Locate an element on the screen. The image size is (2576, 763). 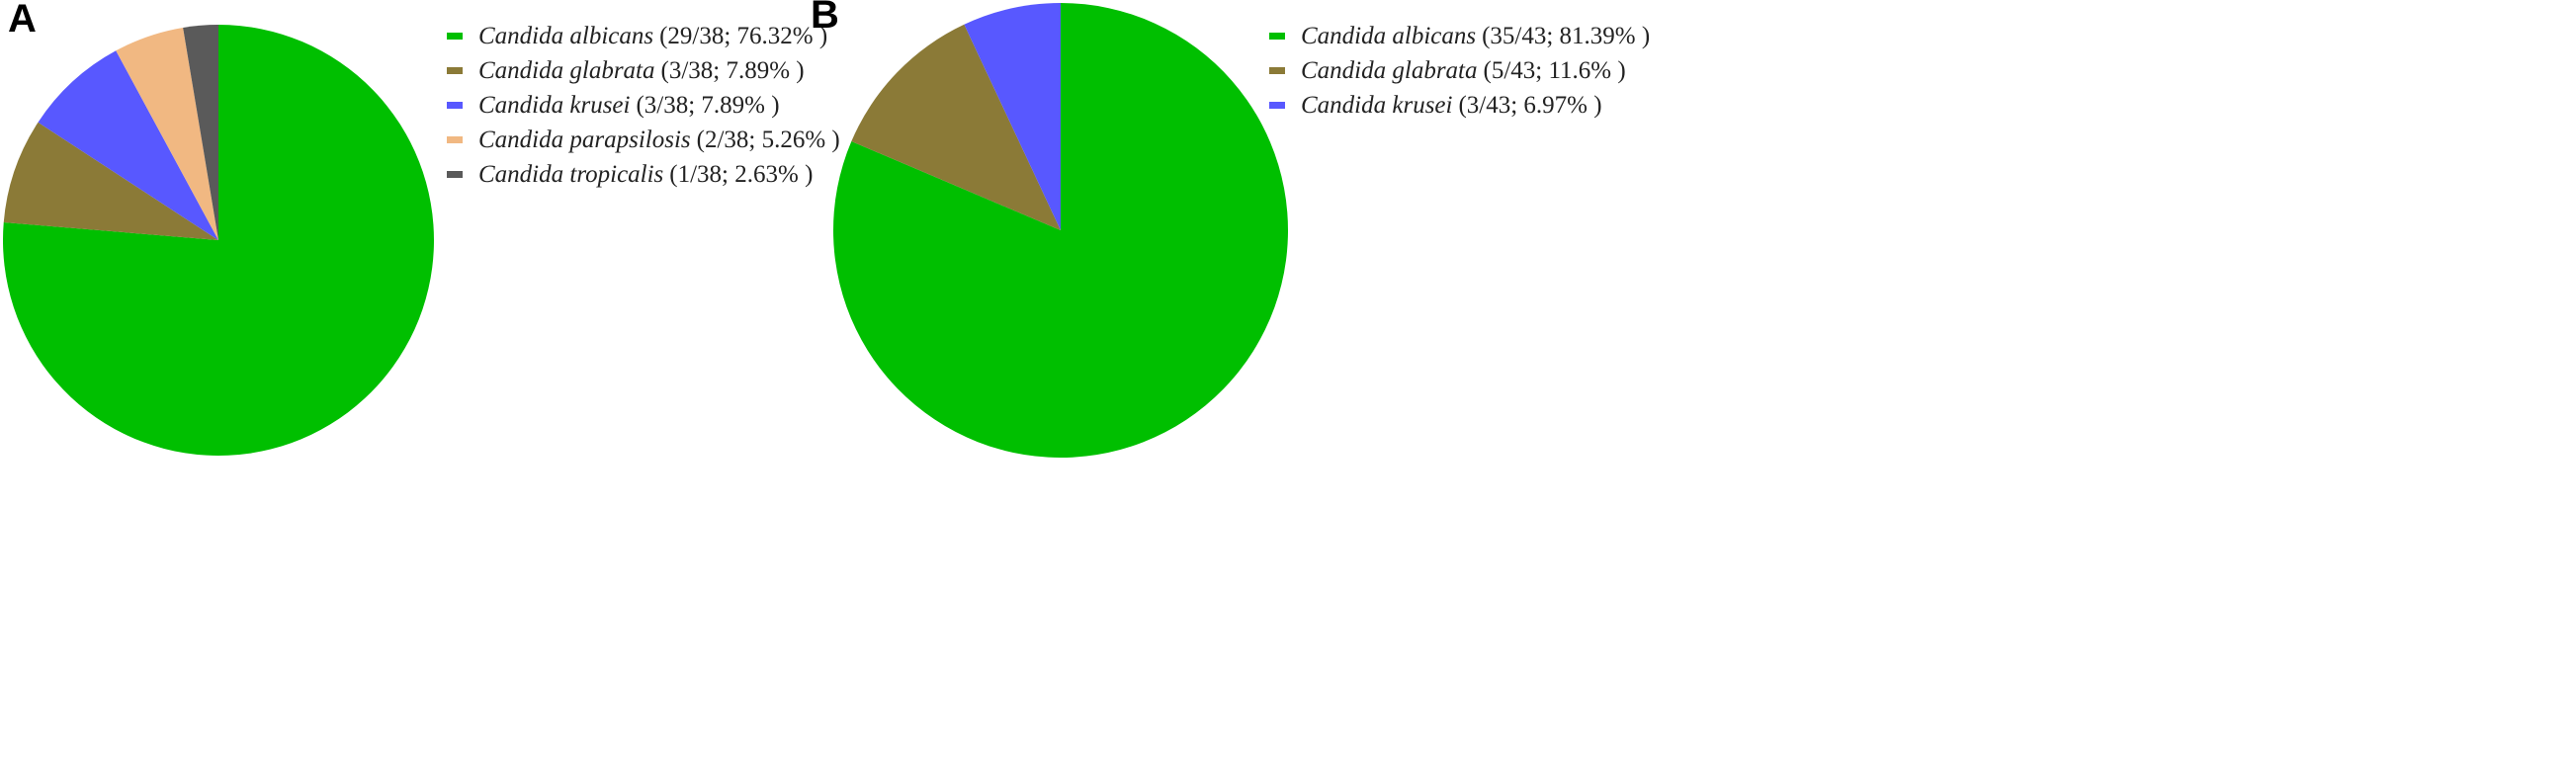
pie-slice-candida-tropicalis is located at coordinates (200, 132).